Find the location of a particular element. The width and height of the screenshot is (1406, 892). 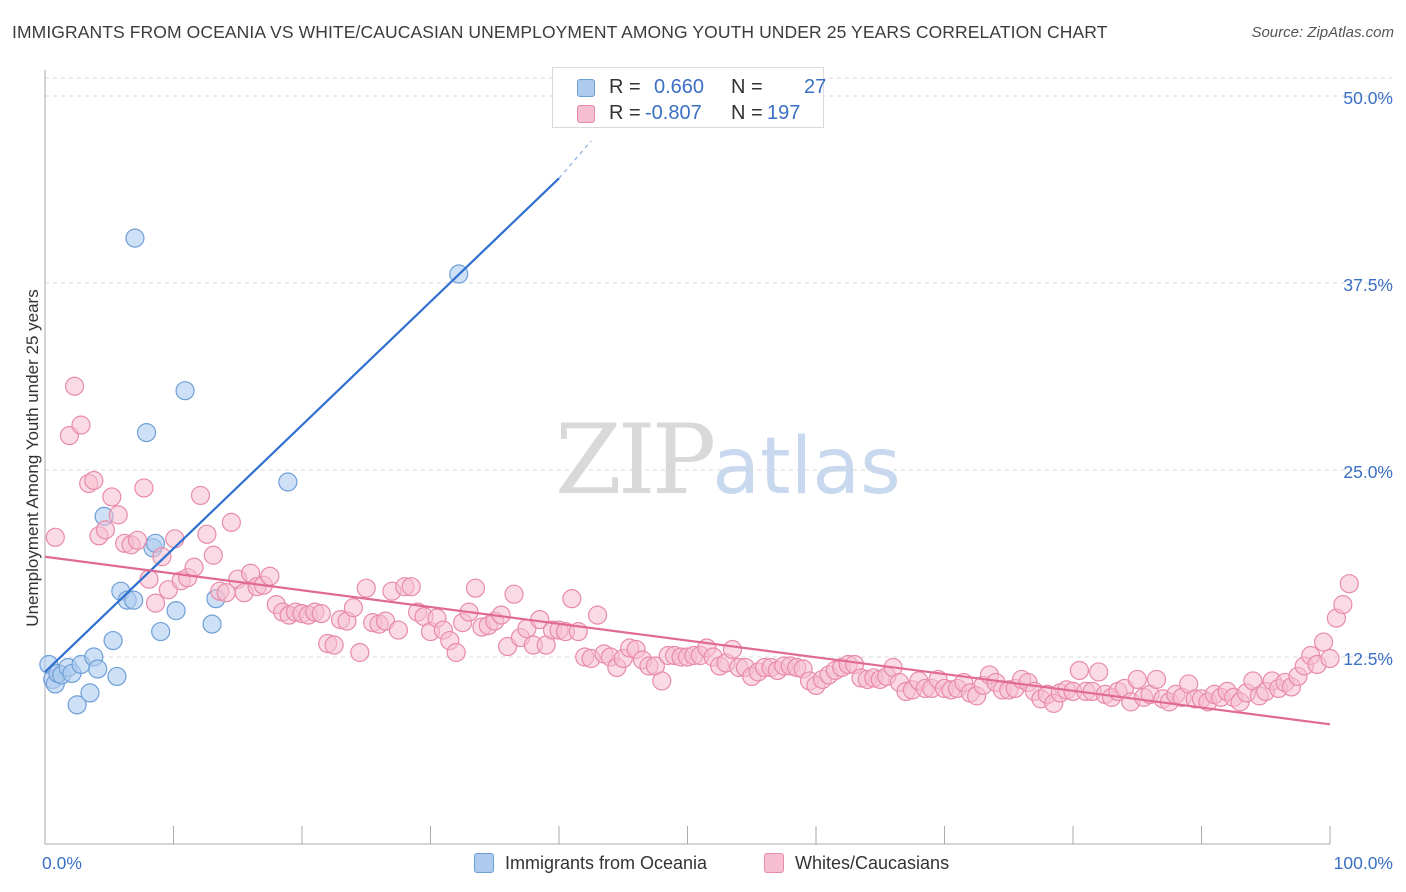

x-tick-label: 100.0% is located at coordinates (1363, 863).